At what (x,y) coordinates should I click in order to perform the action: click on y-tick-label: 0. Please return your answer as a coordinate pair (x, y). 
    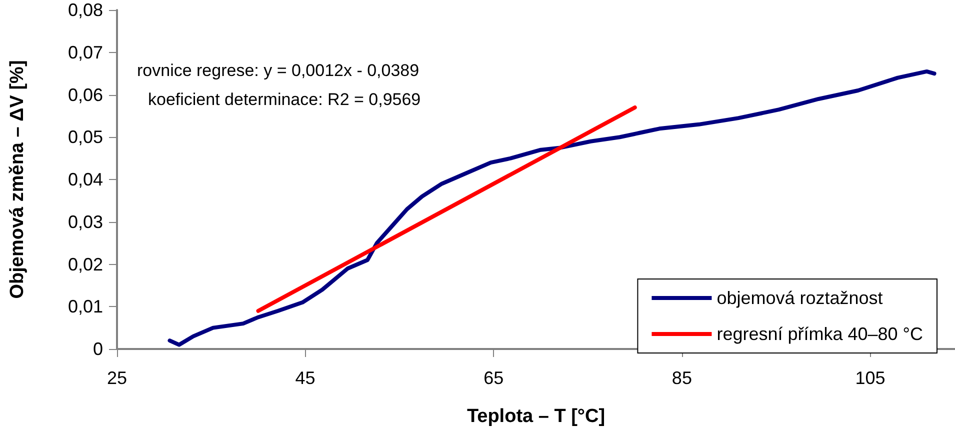
    Looking at the image, I should click on (97, 349).